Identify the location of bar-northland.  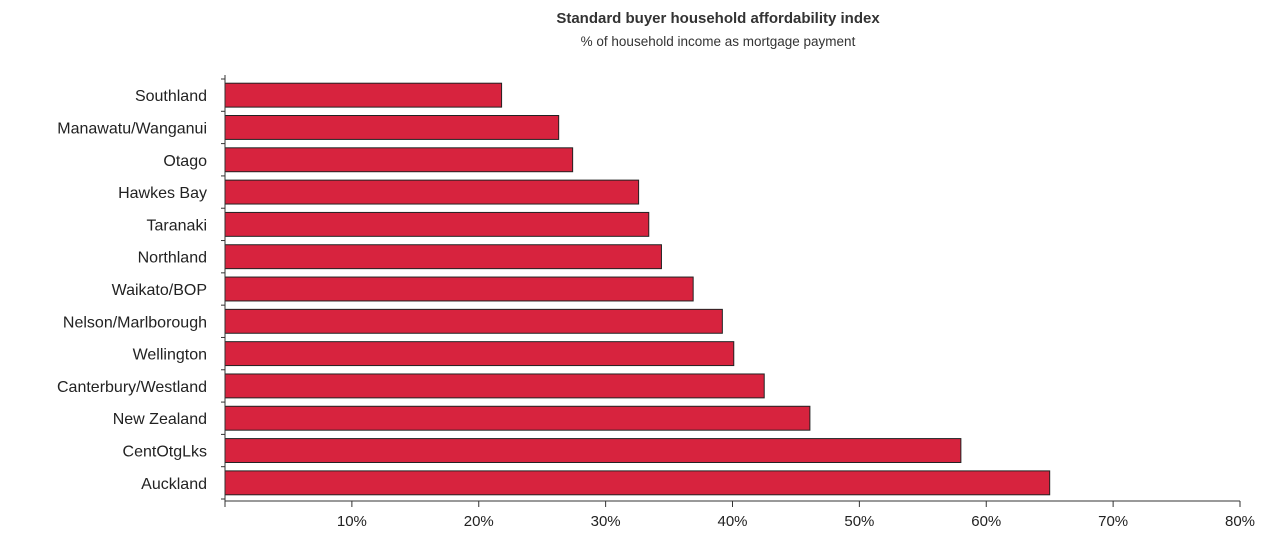
(443, 257).